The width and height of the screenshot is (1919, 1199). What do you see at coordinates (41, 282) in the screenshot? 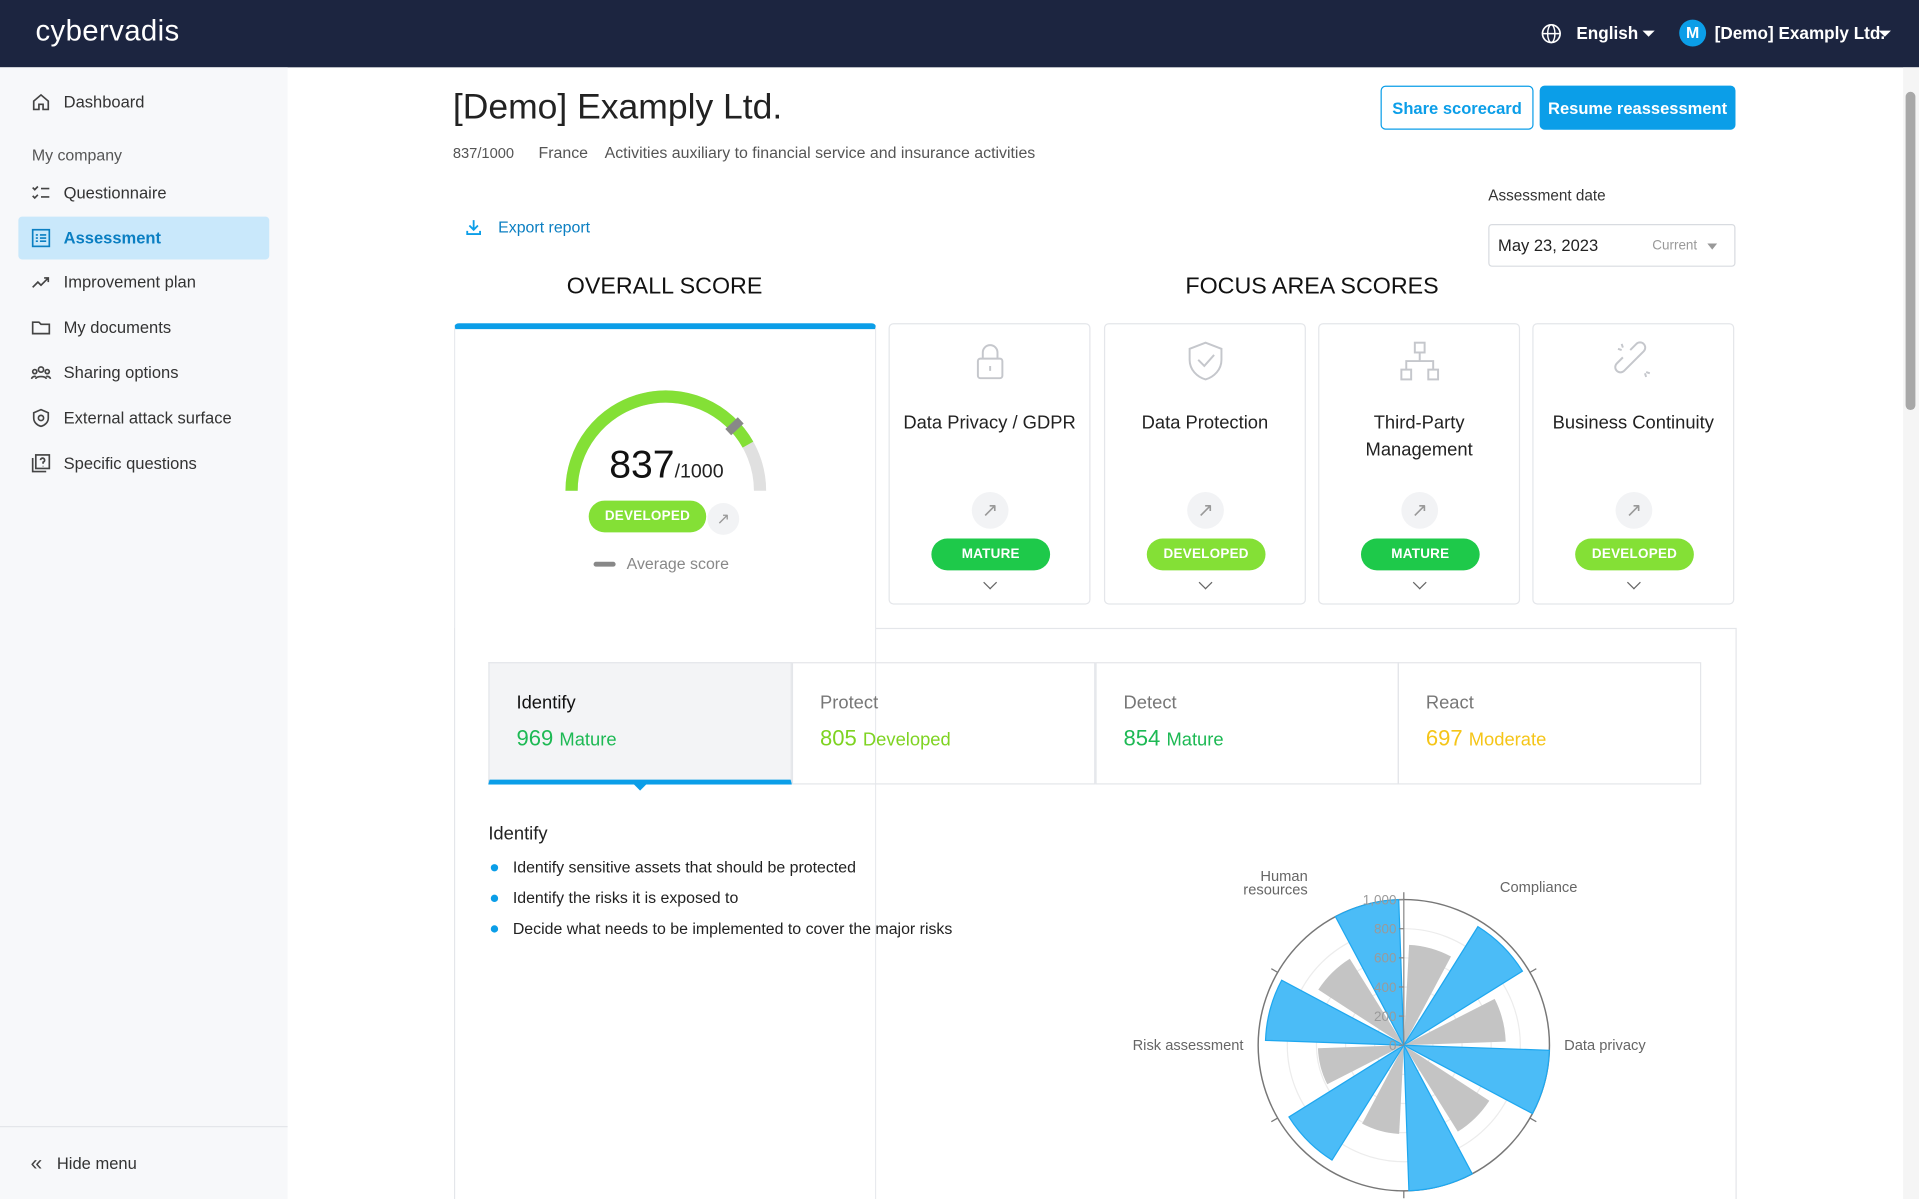
I see `trend-icon` at bounding box center [41, 282].